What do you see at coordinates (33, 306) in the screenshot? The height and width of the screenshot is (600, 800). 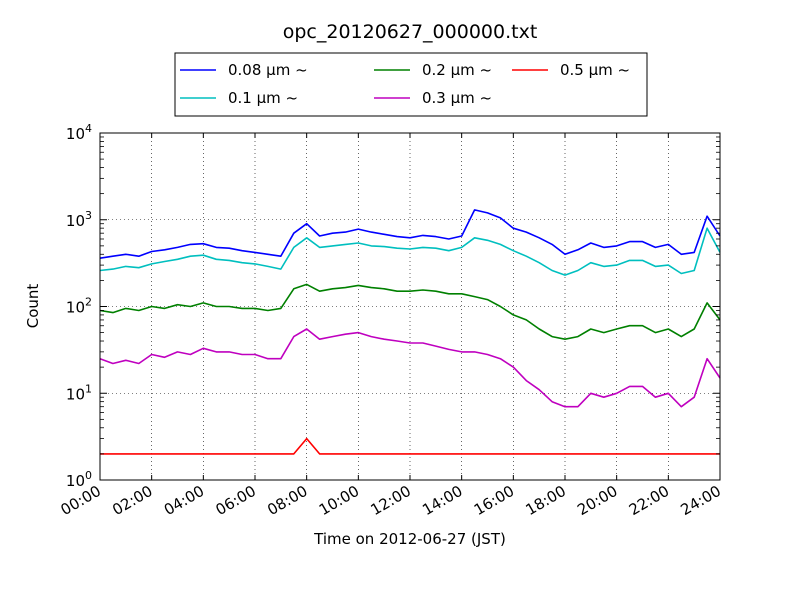 I see `y-axis-label: Count` at bounding box center [33, 306].